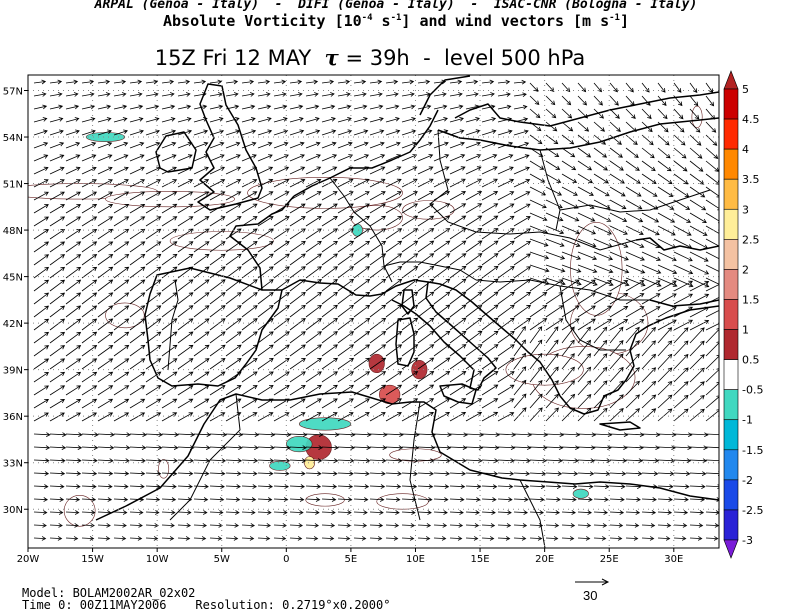 The width and height of the screenshot is (792, 612). I want to click on vorticity-patch, so click(310, 463).